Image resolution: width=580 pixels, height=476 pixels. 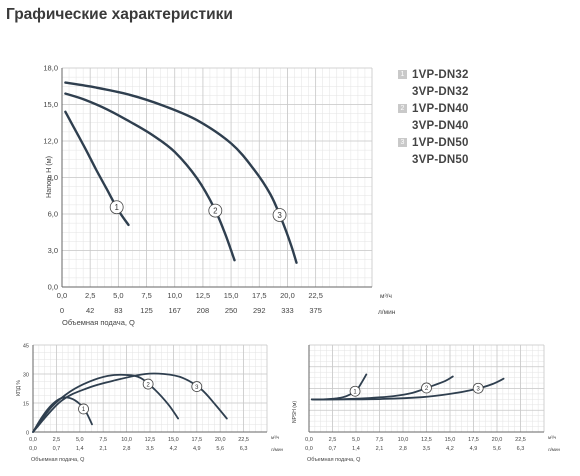 What do you see at coordinates (50, 104) in the screenshot?
I see `y-tick-label: 15,0` at bounding box center [50, 104].